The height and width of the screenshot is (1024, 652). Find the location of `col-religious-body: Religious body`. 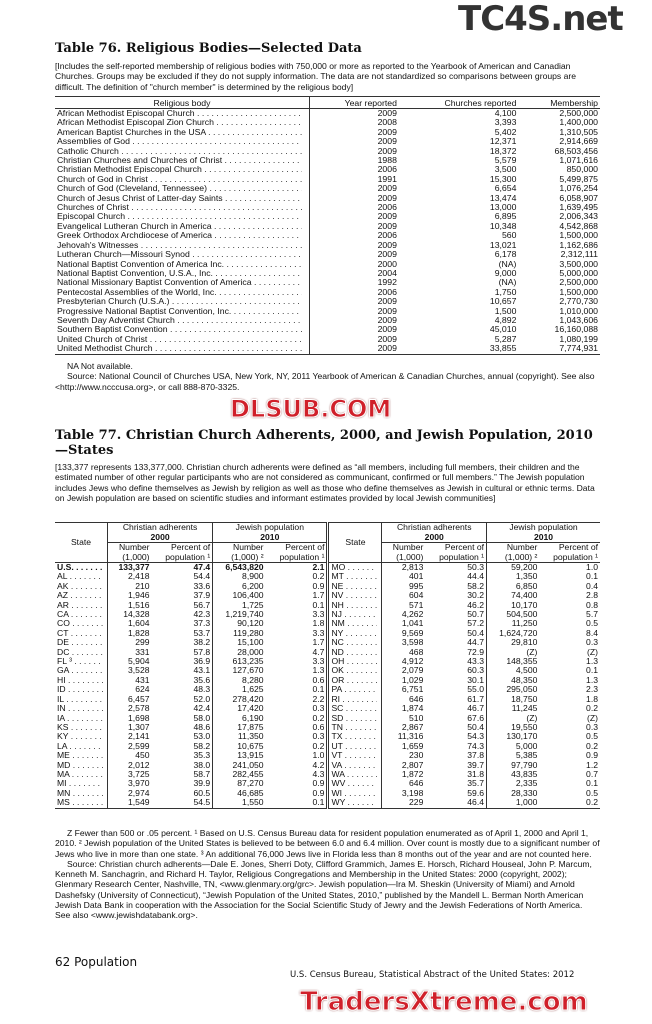

col-religious-body: Religious body is located at coordinates (182, 102).